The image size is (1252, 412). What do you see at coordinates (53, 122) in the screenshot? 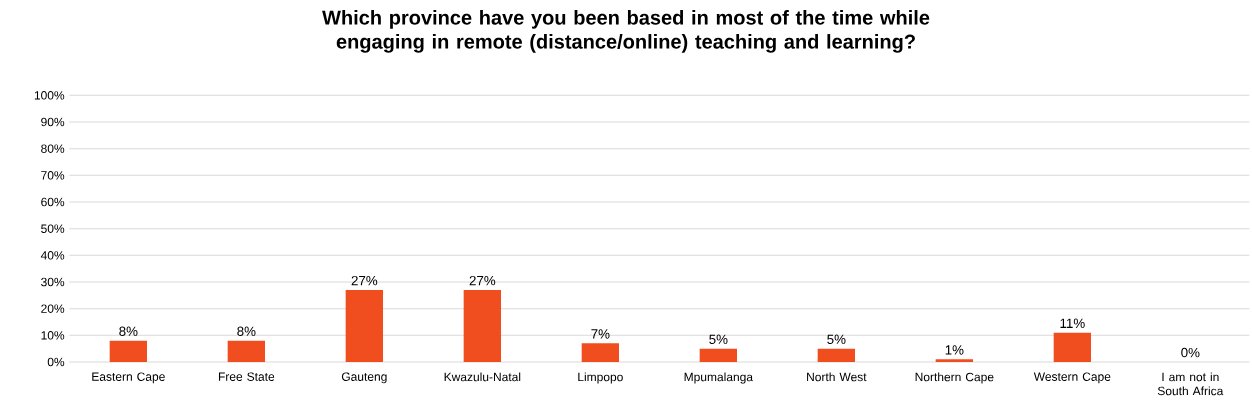
I see `y-tick-label: 90%` at bounding box center [53, 122].